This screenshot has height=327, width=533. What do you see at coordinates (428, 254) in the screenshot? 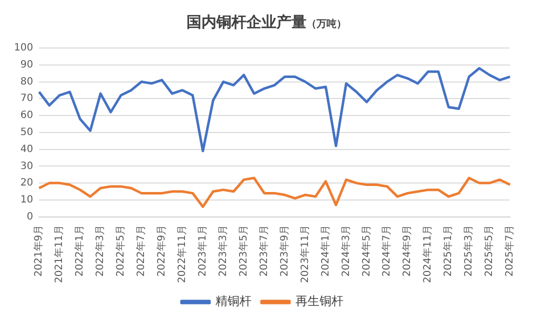
I see `x-tick-label: 2024年11月` at bounding box center [428, 254].